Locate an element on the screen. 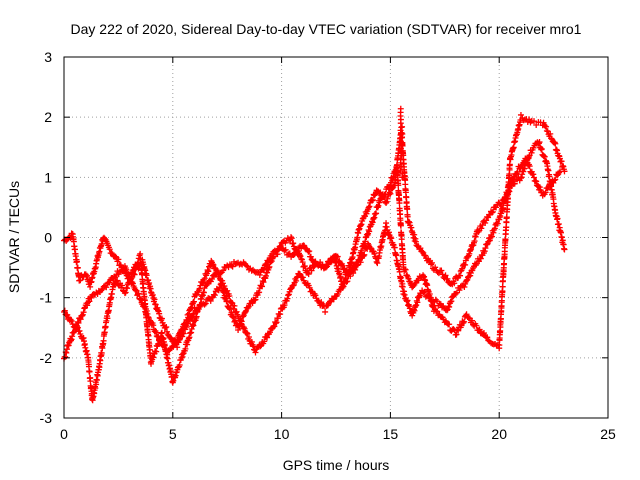 The height and width of the screenshot is (480, 640). y-tick-label: 0 is located at coordinates (48, 238).